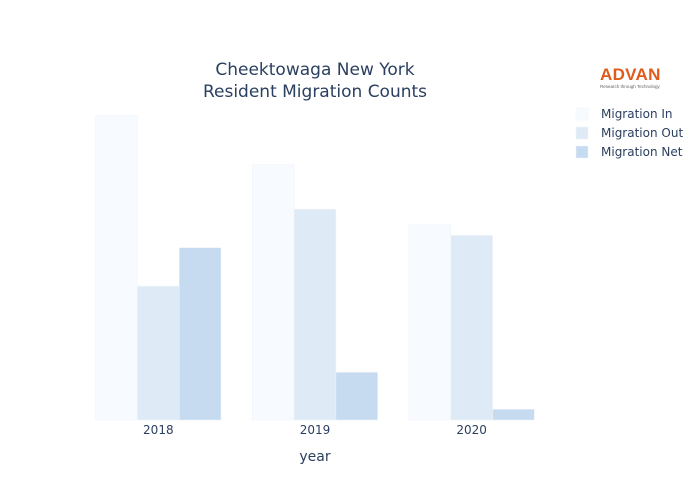 Image resolution: width=700 pixels, height=500 pixels. What do you see at coordinates (630, 74) in the screenshot?
I see `logo-brand: ADVAN` at bounding box center [630, 74].